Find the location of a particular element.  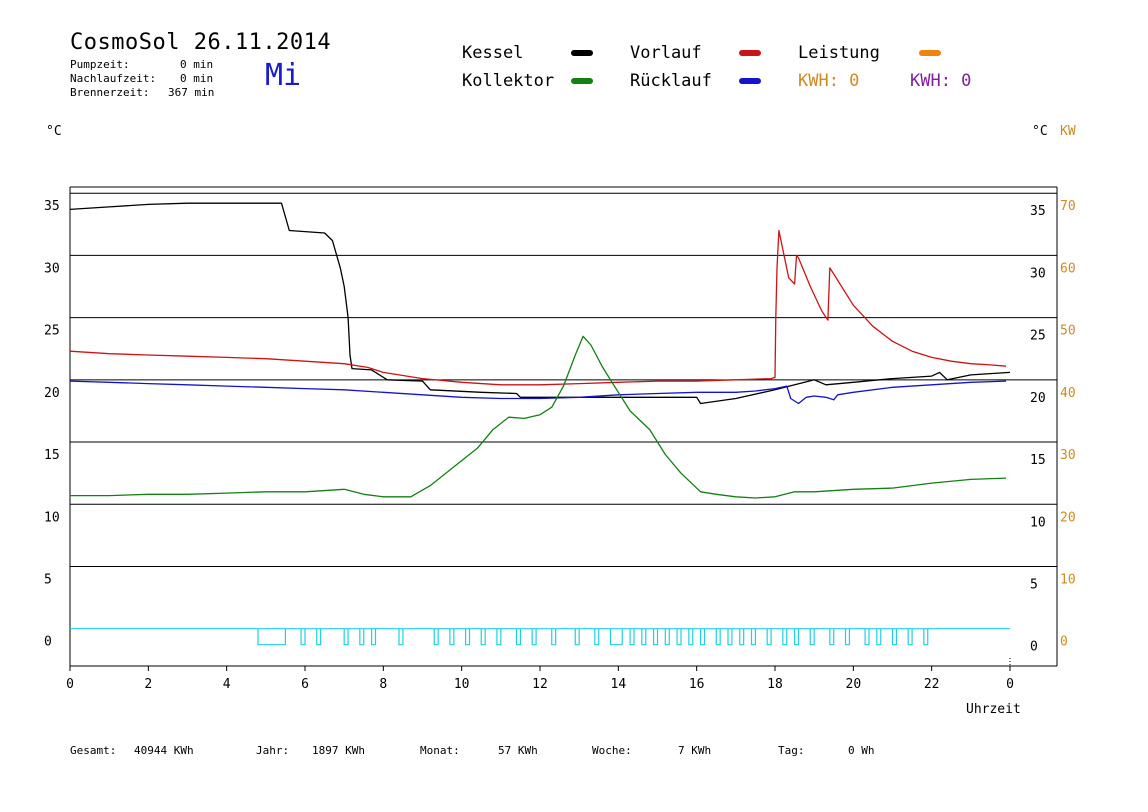

y-tick-right-30: 30 is located at coordinates (1038, 273).